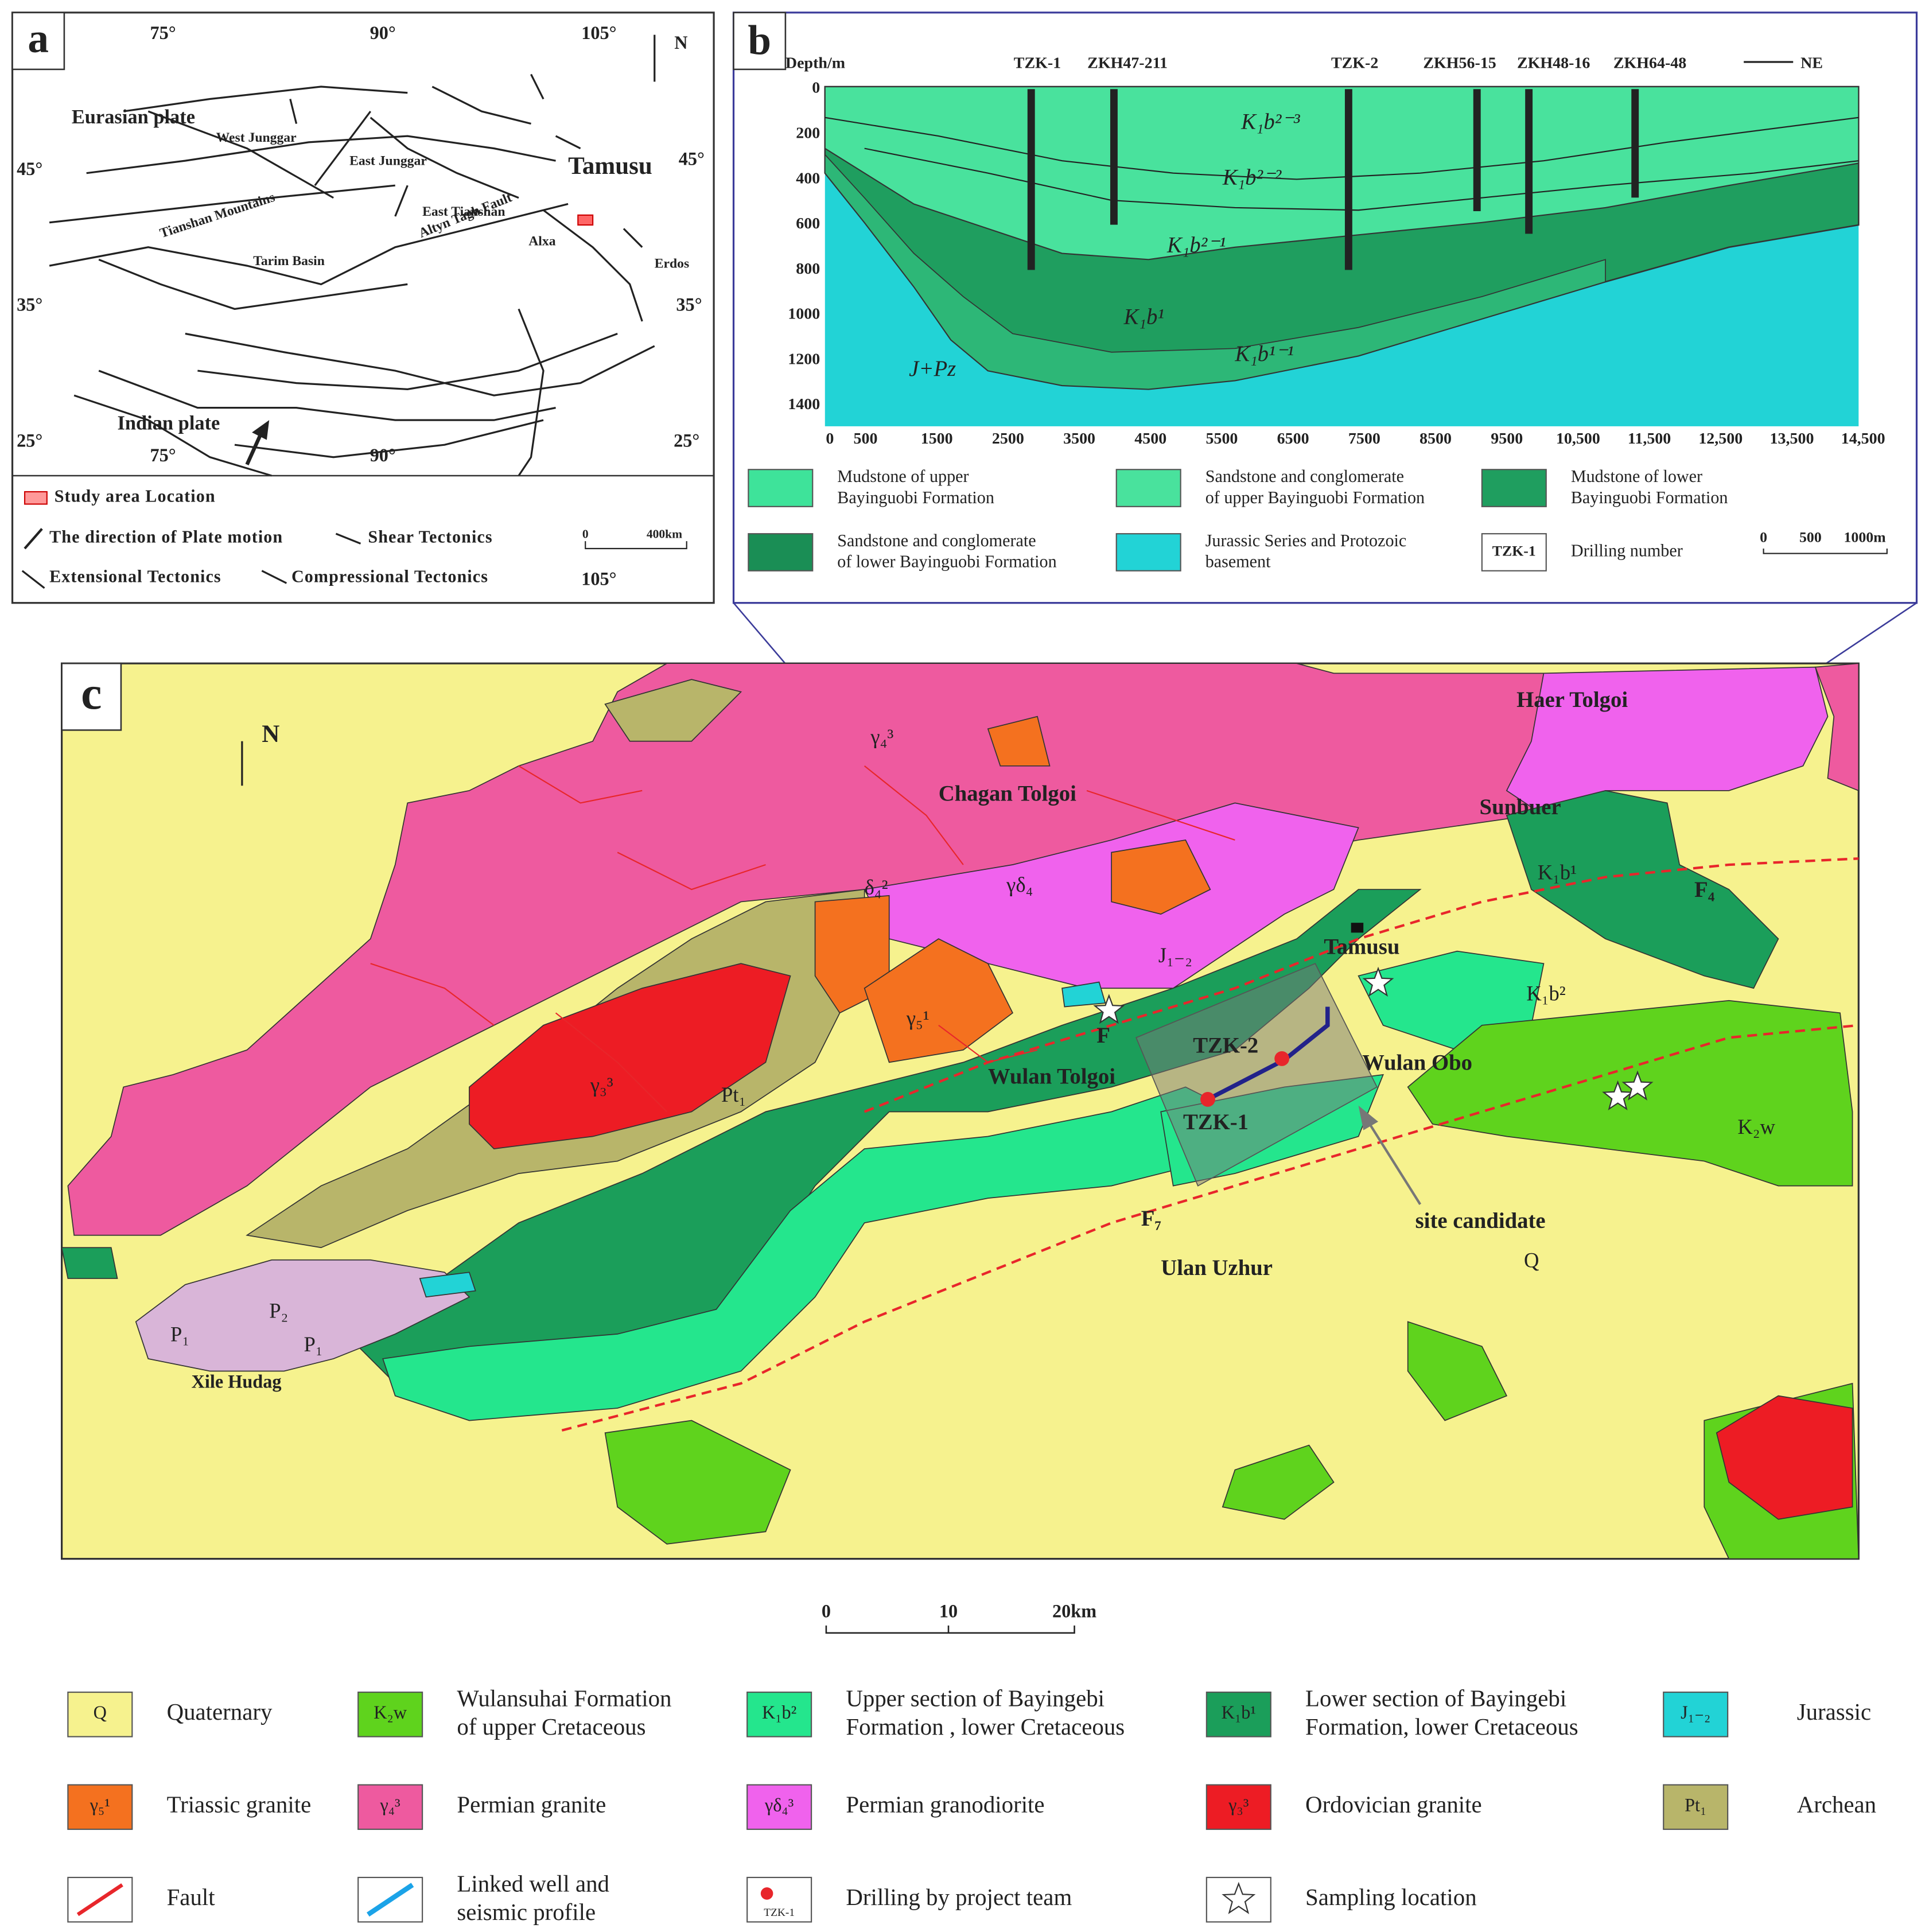 Image resolution: width=1929 pixels, height=1932 pixels. I want to click on x-tick-label: 500, so click(866, 439).